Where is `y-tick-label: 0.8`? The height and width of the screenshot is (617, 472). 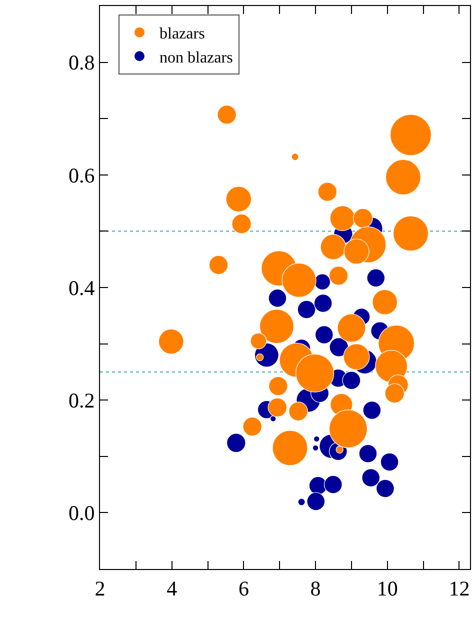 y-tick-label: 0.8 is located at coordinates (81, 62).